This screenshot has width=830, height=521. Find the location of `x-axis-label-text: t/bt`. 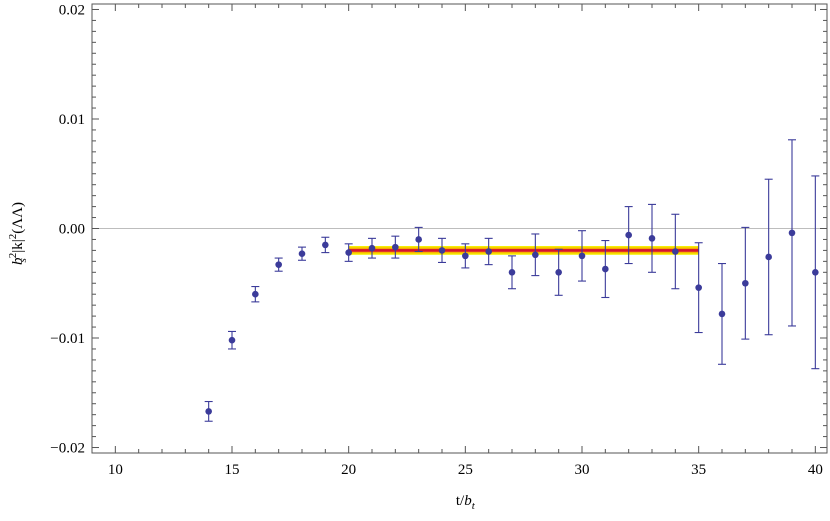

x-axis-label-text: t/bt is located at coordinates (466, 502).